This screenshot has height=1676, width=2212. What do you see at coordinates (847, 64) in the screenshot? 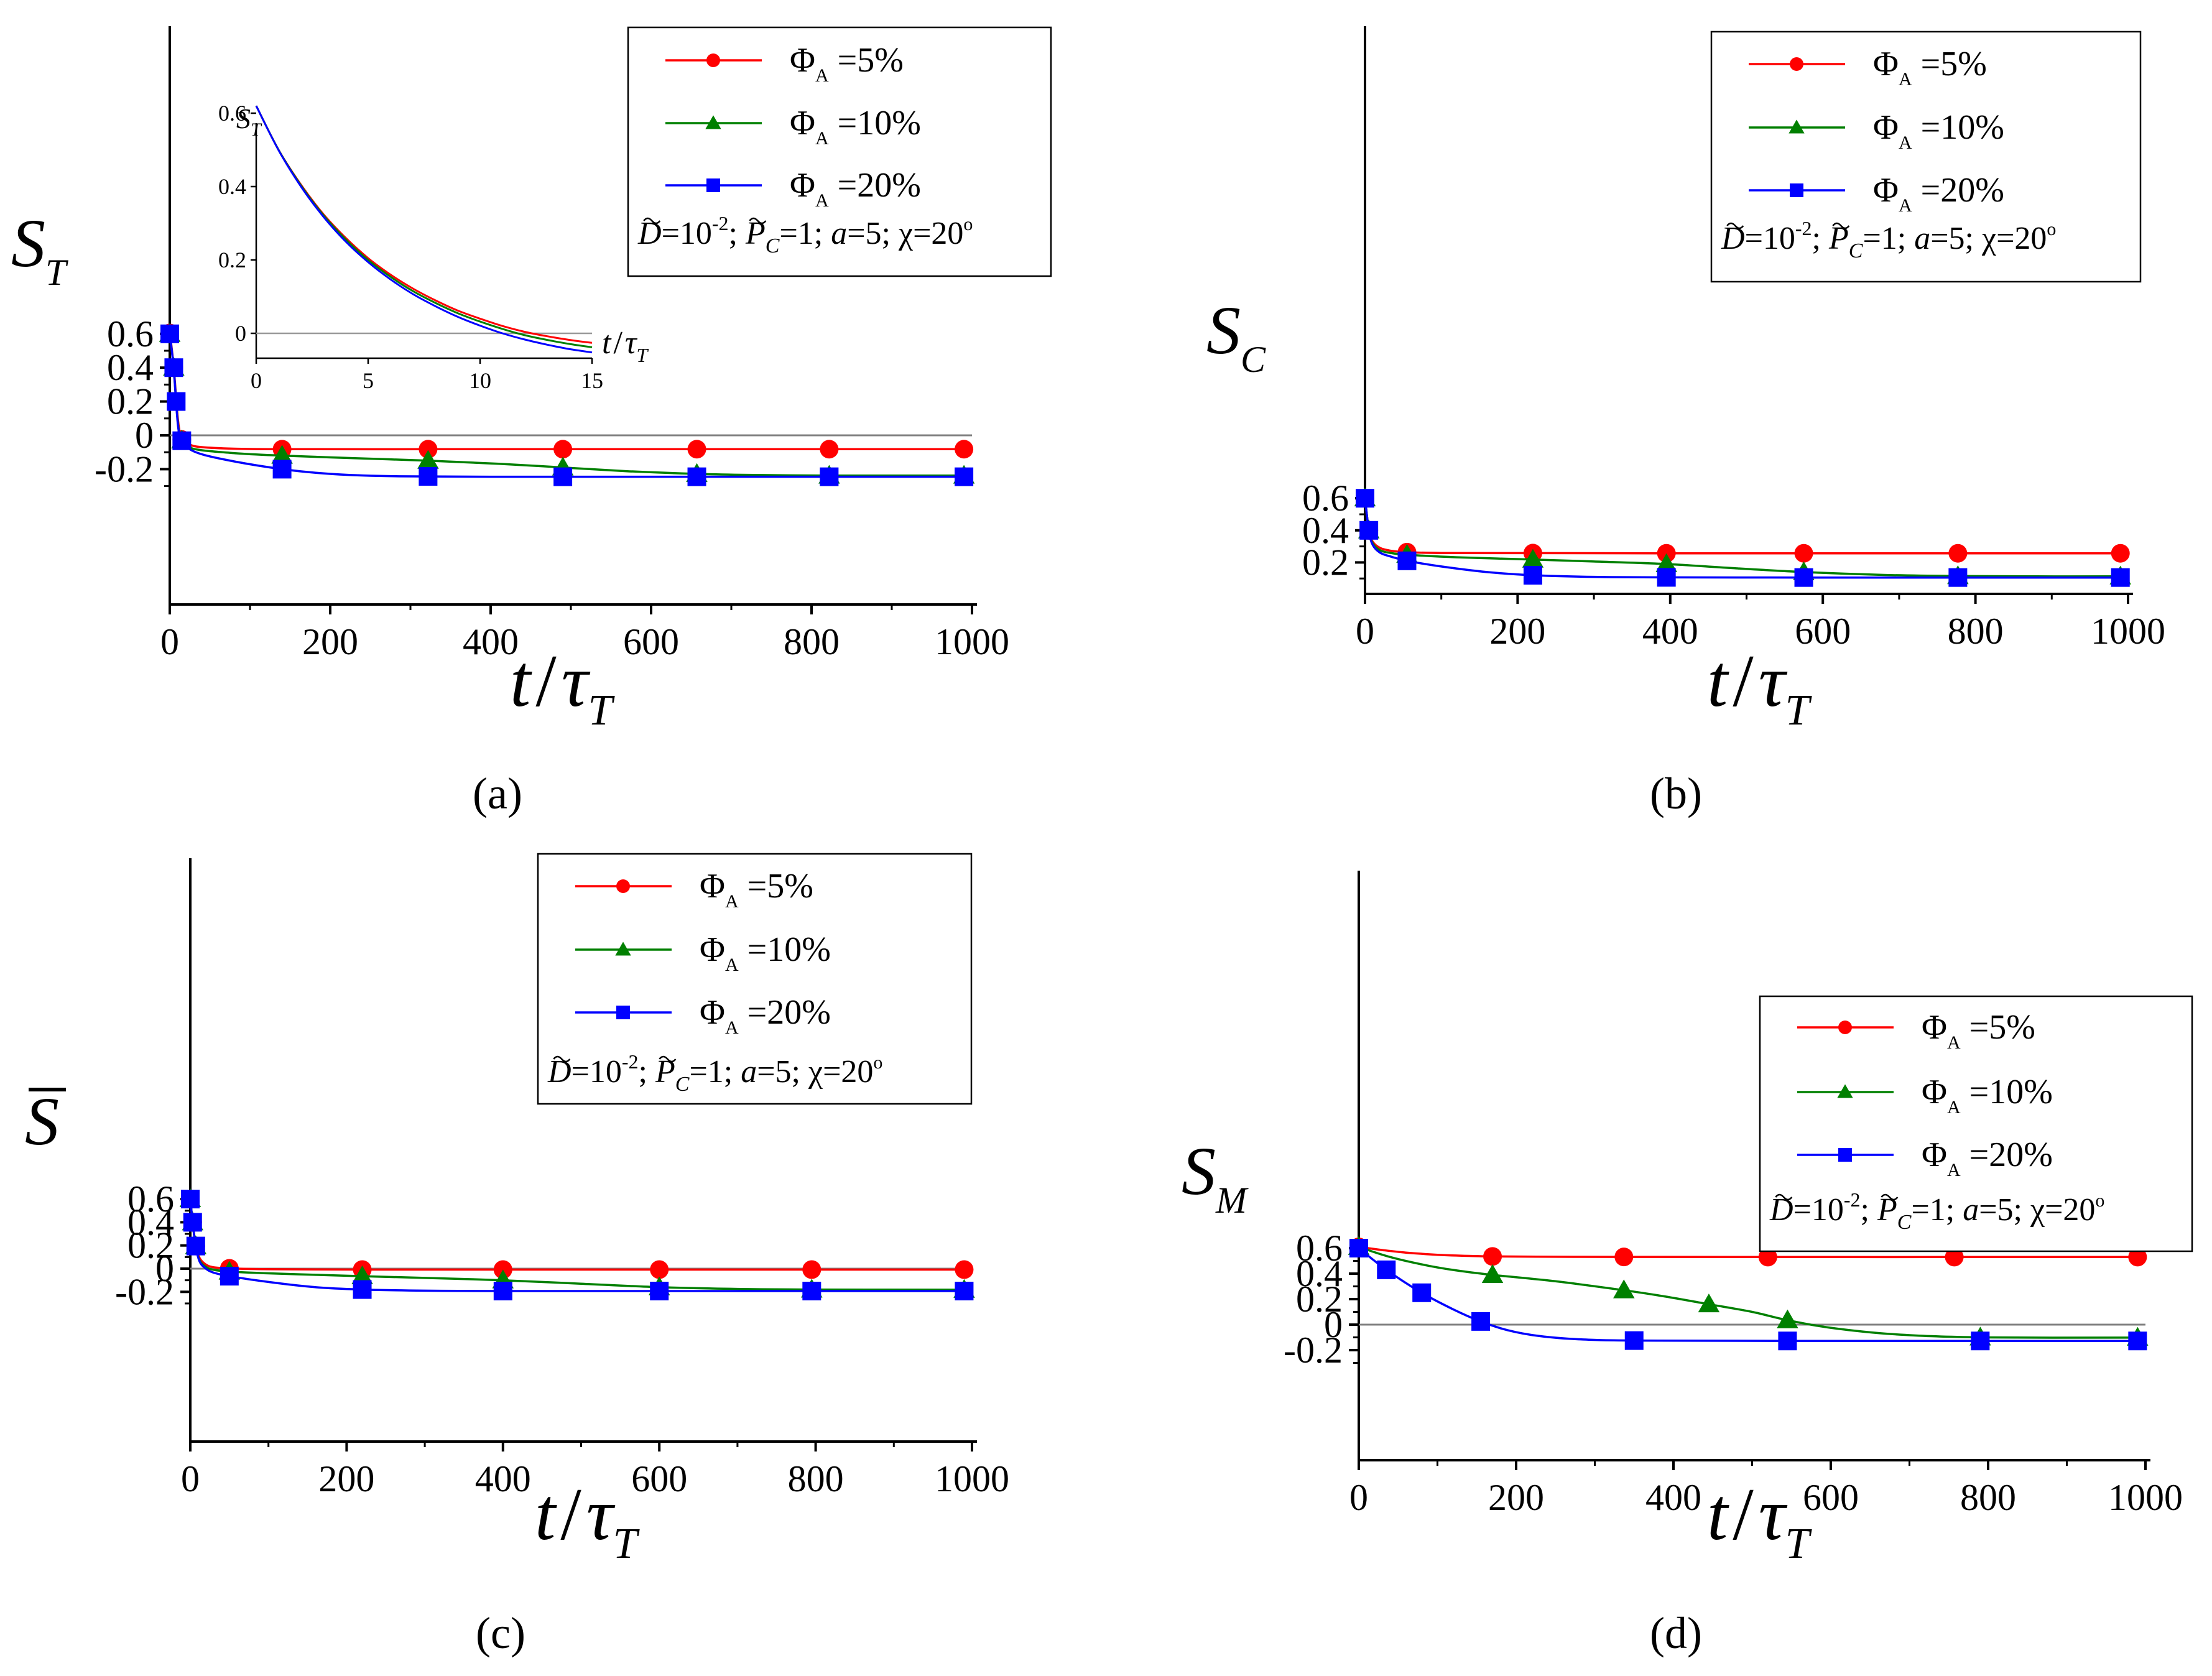
I see `legend-entry-1: ΦA =5%` at bounding box center [847, 64].